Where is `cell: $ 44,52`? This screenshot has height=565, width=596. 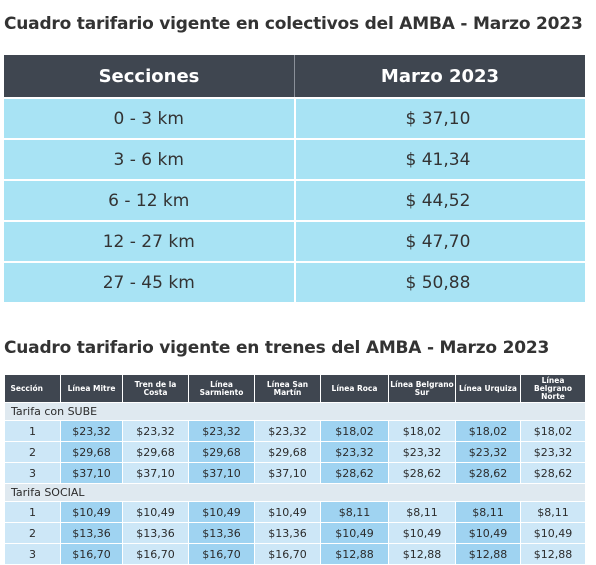
cell: $ 44,52 is located at coordinates (439, 200).